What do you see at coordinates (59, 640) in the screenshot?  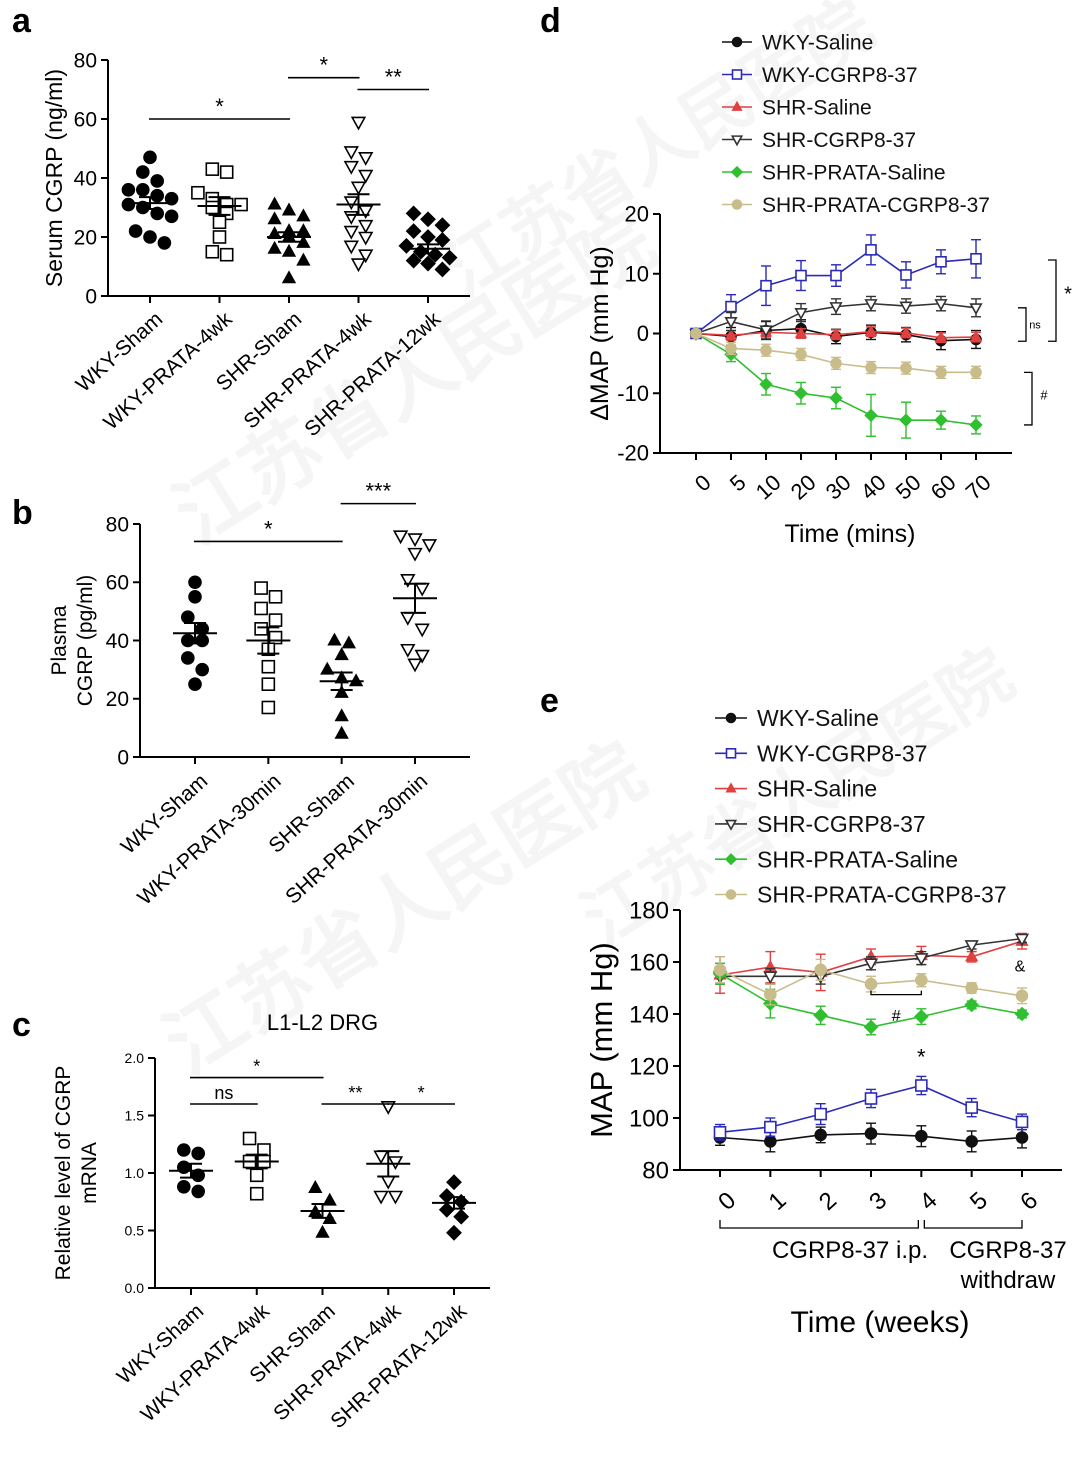 I see `y-axis-label: Plasma` at bounding box center [59, 640].